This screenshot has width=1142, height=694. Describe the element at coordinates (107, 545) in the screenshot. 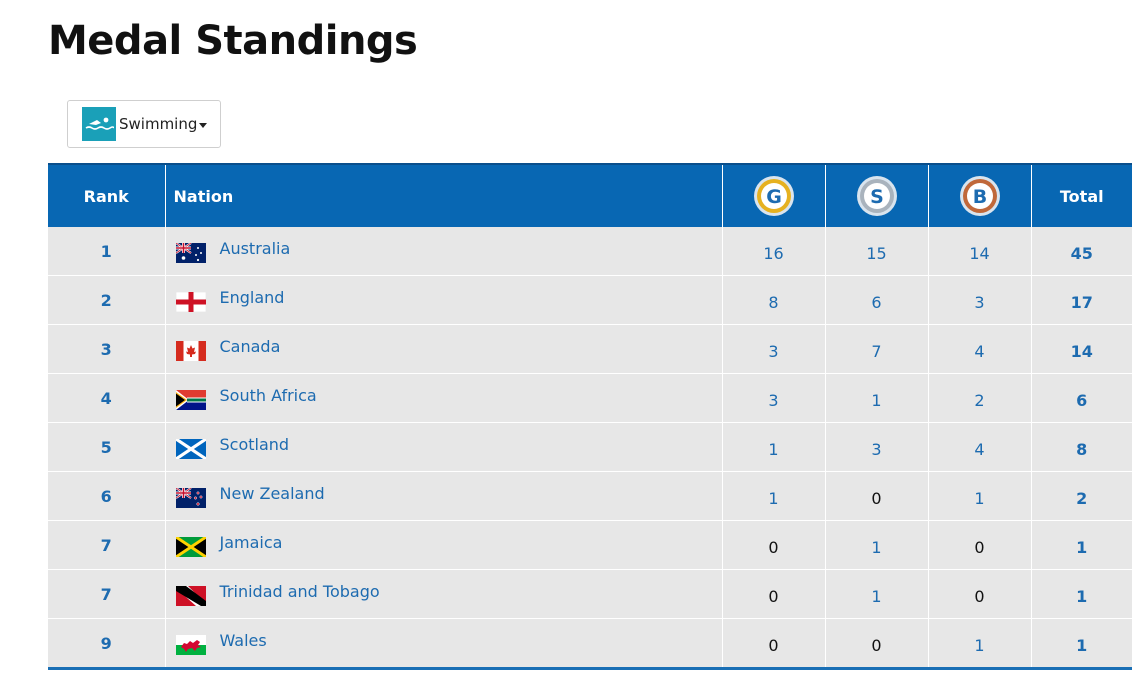

I see `rank-cell: 7` at that location.